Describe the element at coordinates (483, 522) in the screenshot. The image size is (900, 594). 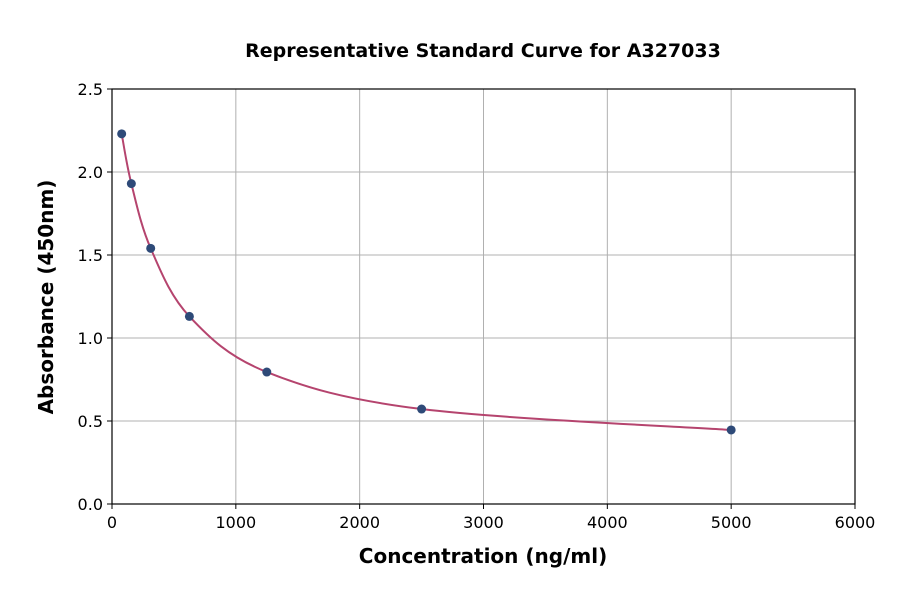
I see `x-tick-label: 3000` at that location.